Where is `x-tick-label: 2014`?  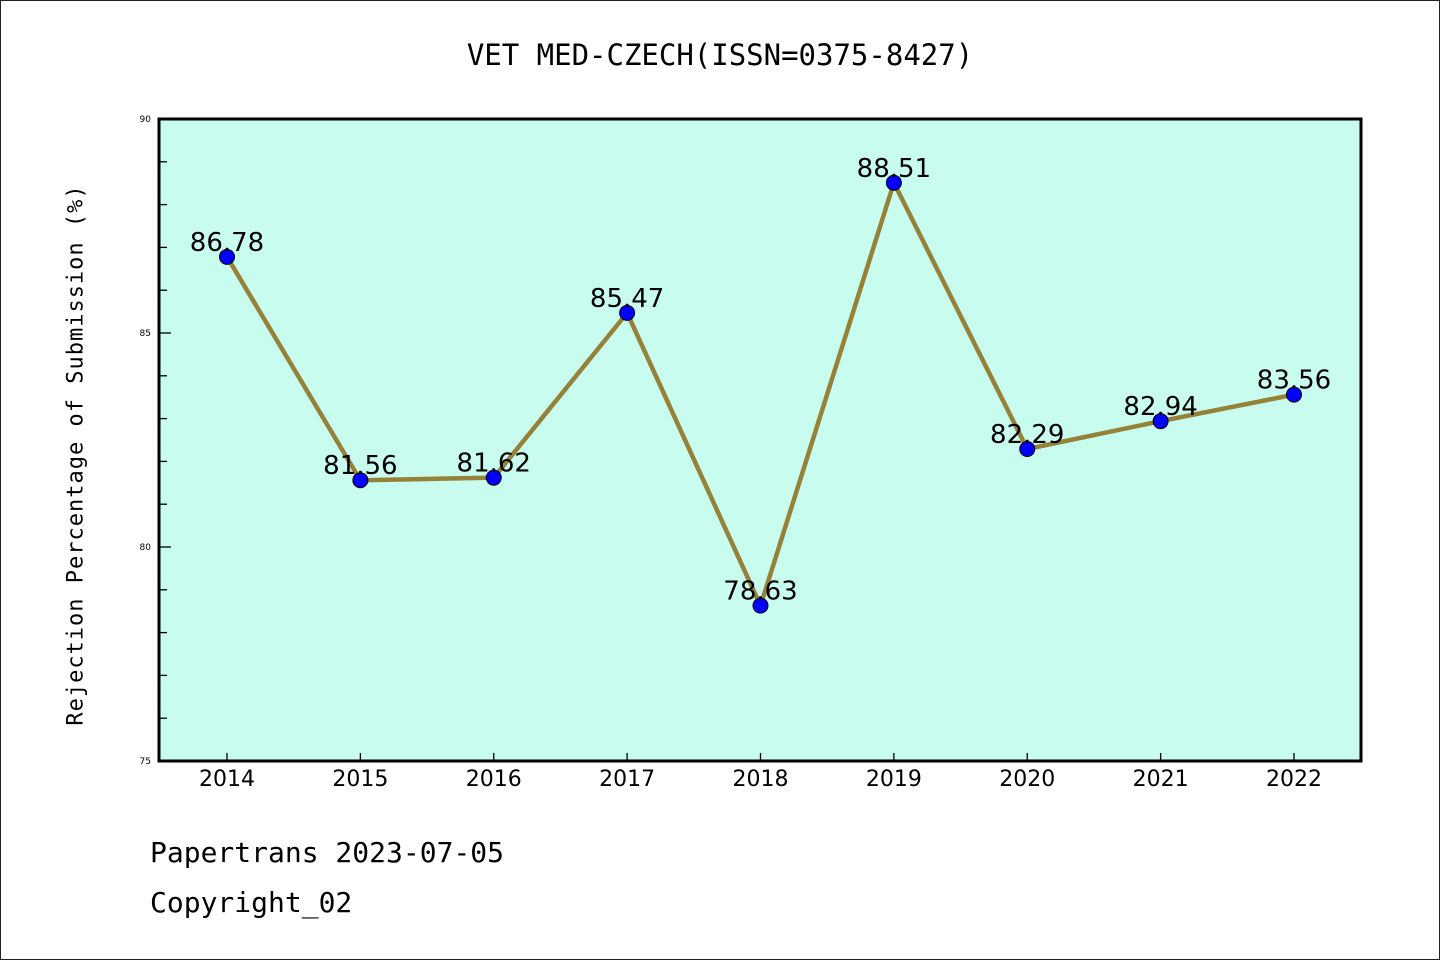 x-tick-label: 2014 is located at coordinates (227, 779).